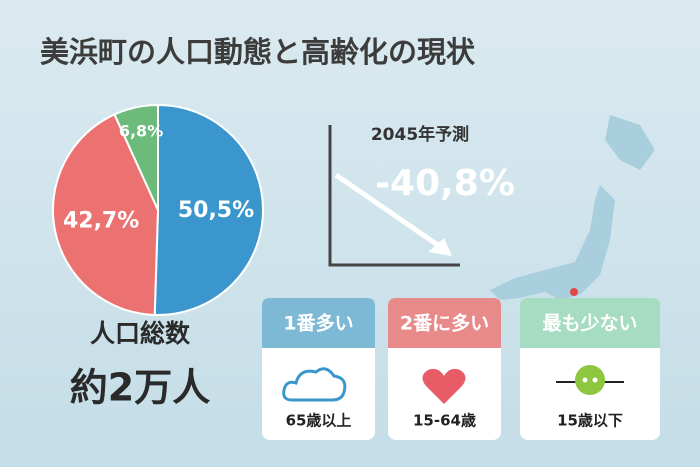 This screenshot has width=700, height=467. Describe the element at coordinates (440, 247) in the screenshot. I see `arrow-head` at that location.